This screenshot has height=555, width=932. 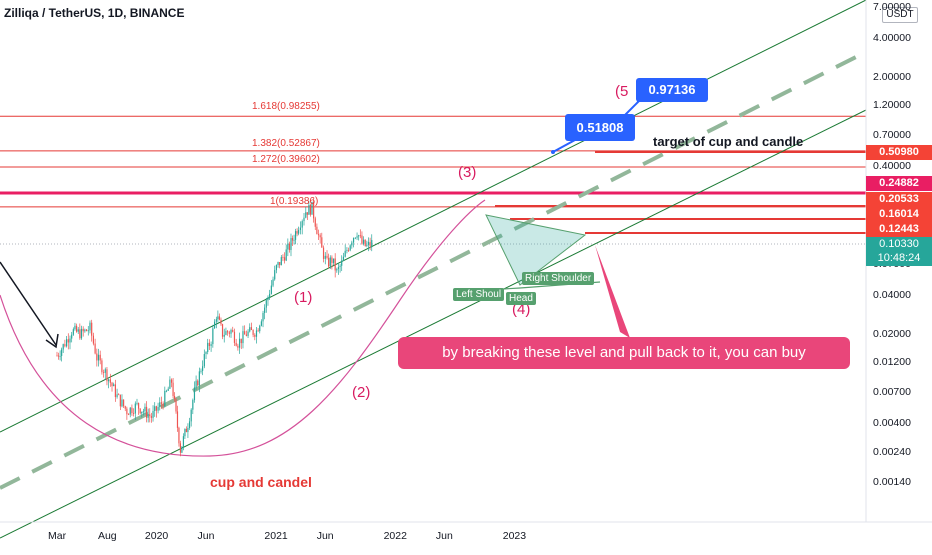 I want to click on target-box-051808: 0.51808, so click(x=600, y=127).